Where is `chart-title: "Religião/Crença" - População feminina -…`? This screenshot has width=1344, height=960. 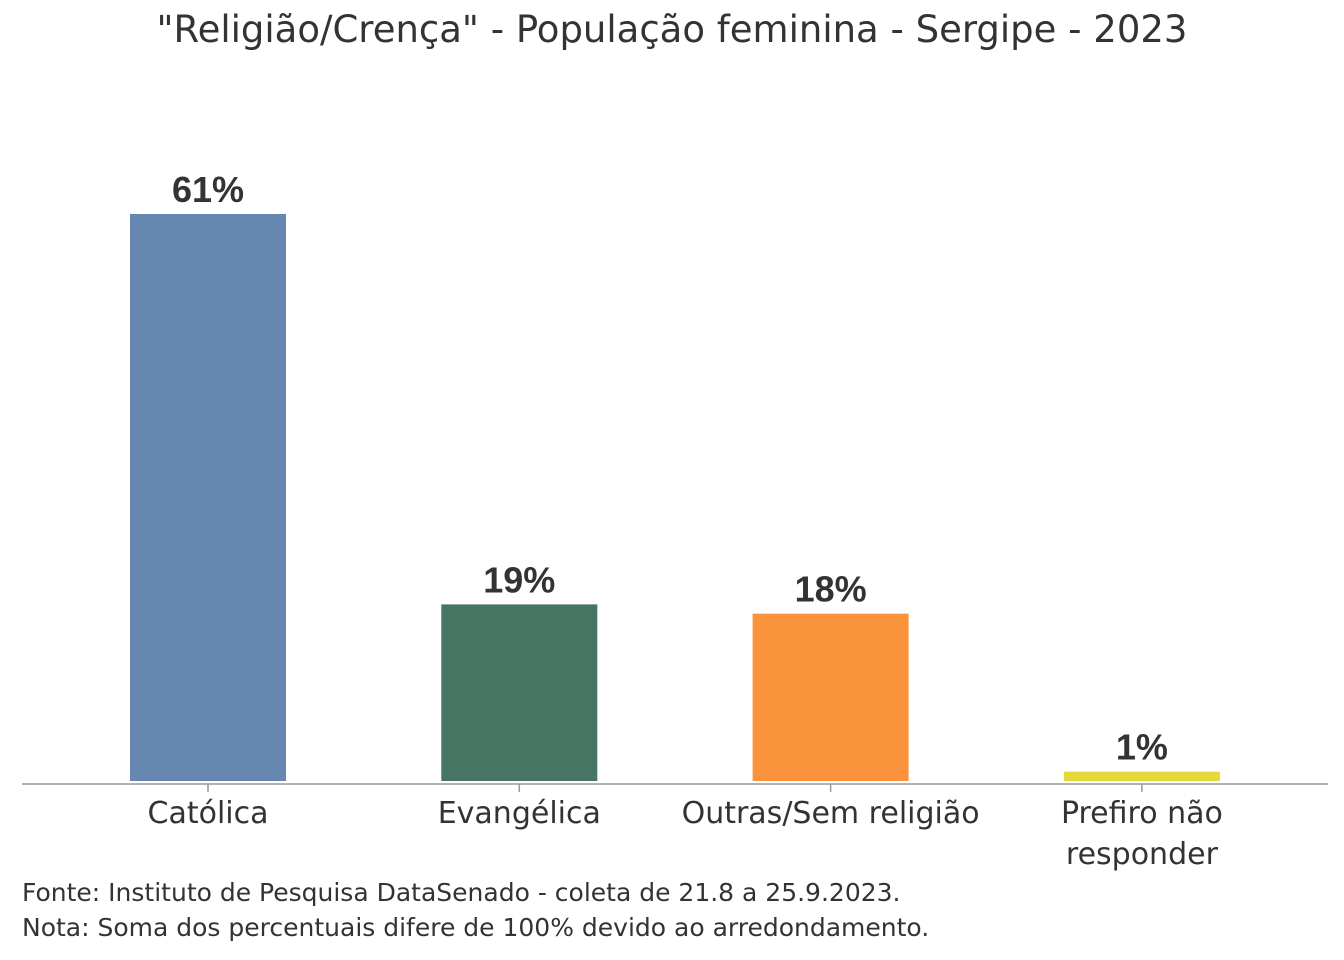 chart-title: "Religião/Crença" - População feminina -… is located at coordinates (672, 29).